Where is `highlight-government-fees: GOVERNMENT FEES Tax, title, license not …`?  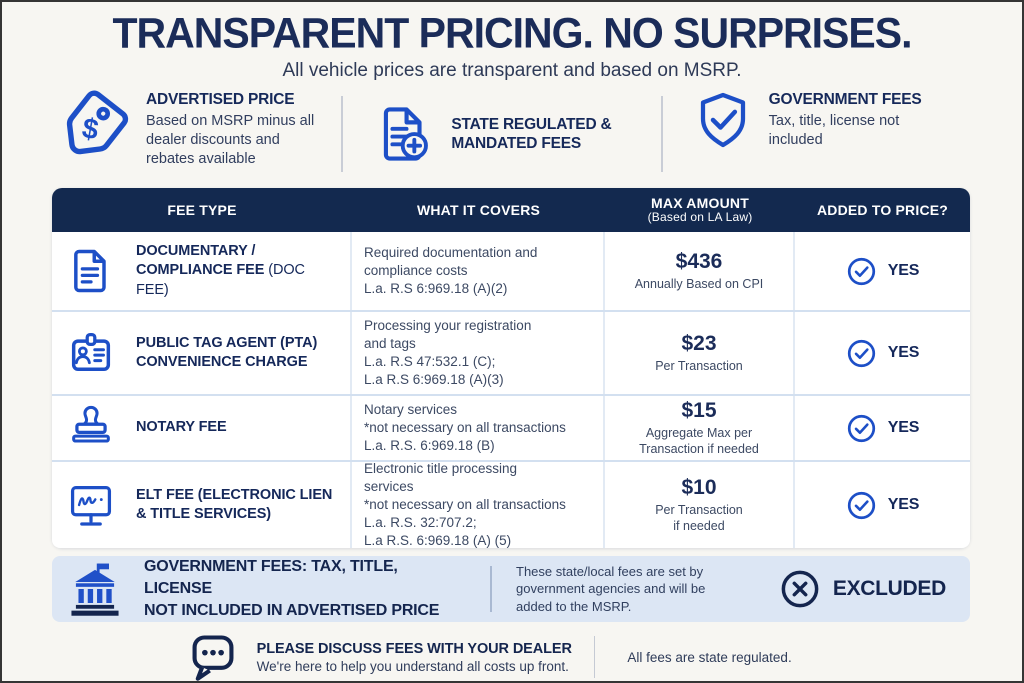
highlight-government-fees: GOVERNMENT FEES Tax, title, license not … is located at coordinates (821, 134).